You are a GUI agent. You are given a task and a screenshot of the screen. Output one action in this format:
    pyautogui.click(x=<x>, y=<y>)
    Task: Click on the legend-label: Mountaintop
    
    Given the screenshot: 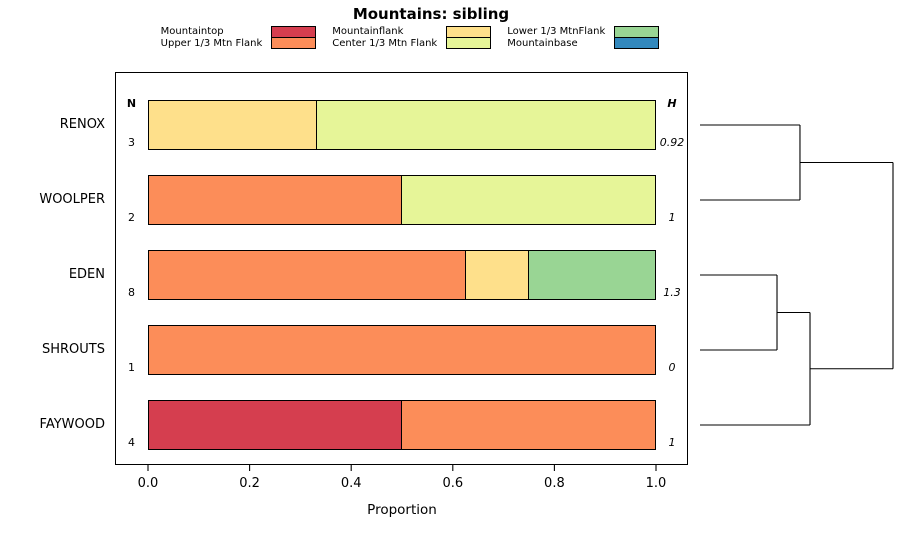 What is the action you would take?
    pyautogui.click(x=192, y=31)
    